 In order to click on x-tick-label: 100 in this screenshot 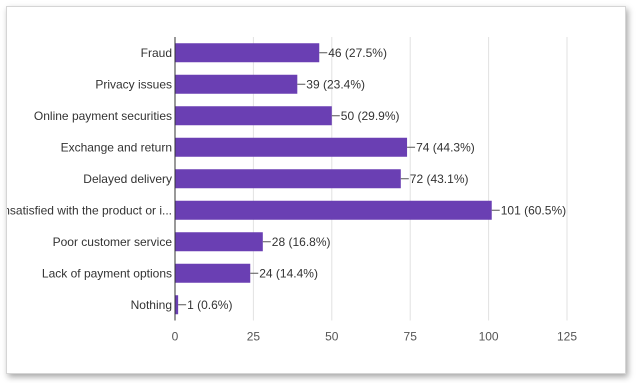, I will do `click(489, 337)`.